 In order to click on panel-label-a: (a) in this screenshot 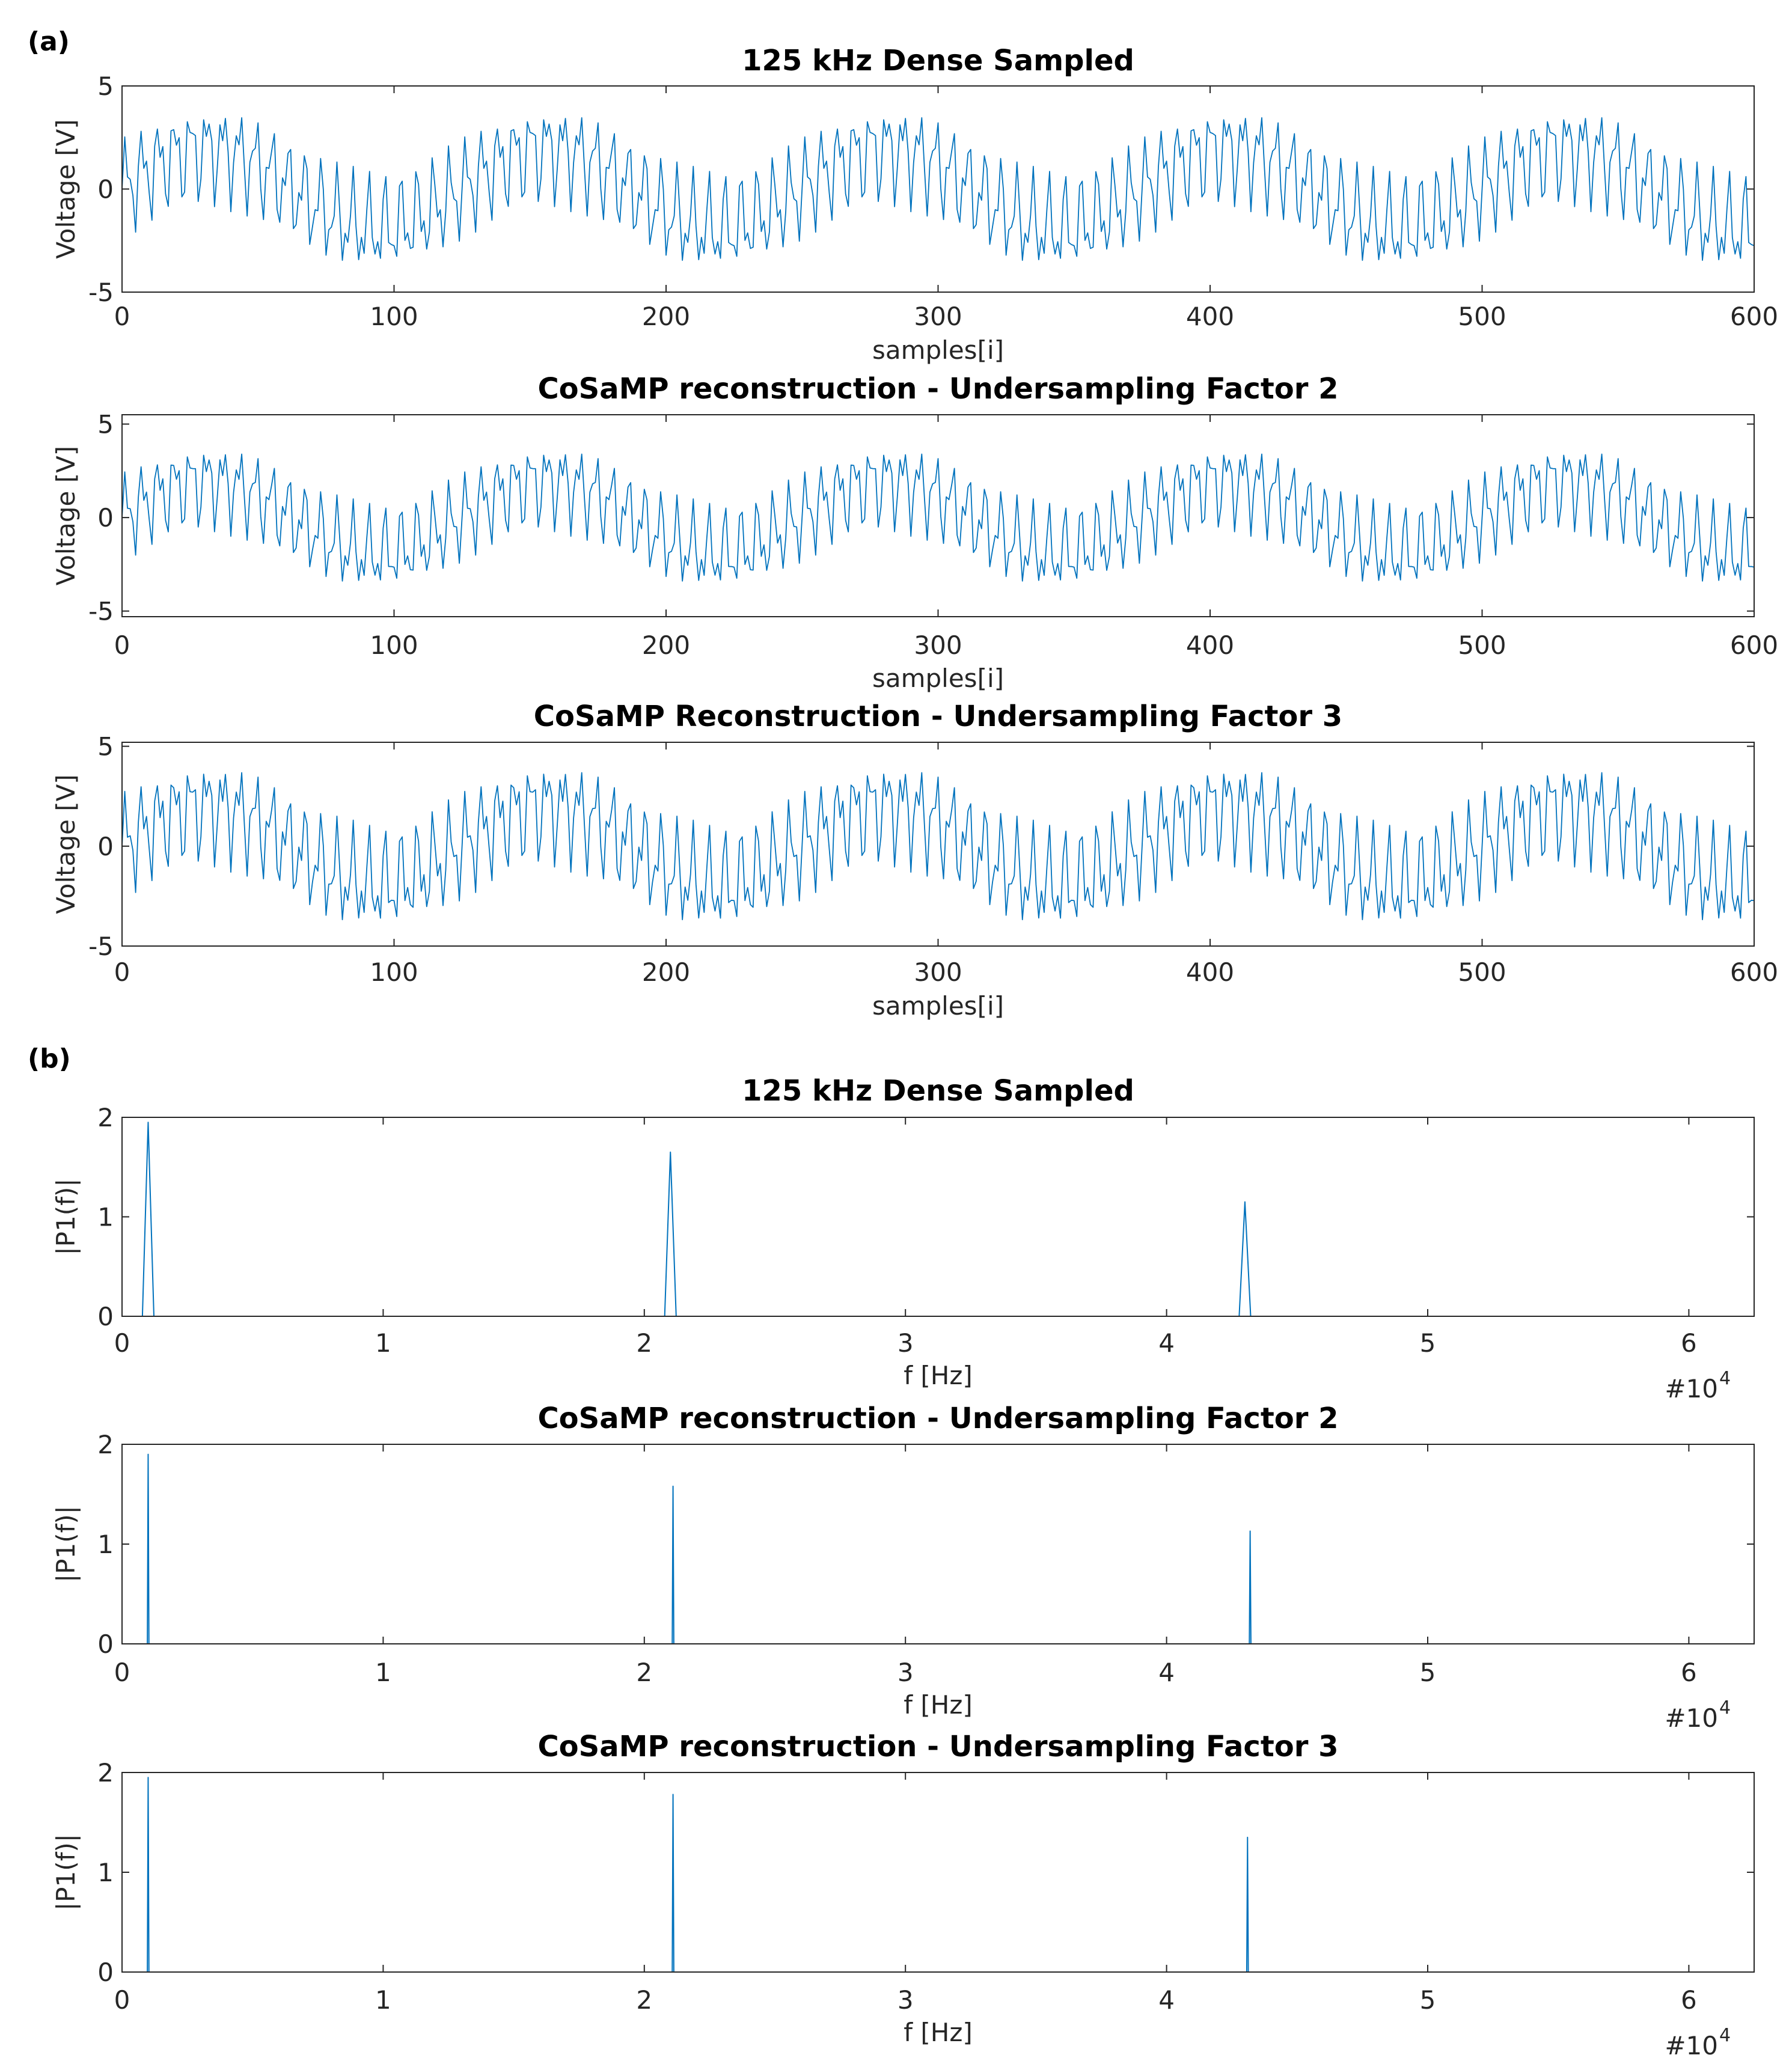, I will do `click(49, 41)`.